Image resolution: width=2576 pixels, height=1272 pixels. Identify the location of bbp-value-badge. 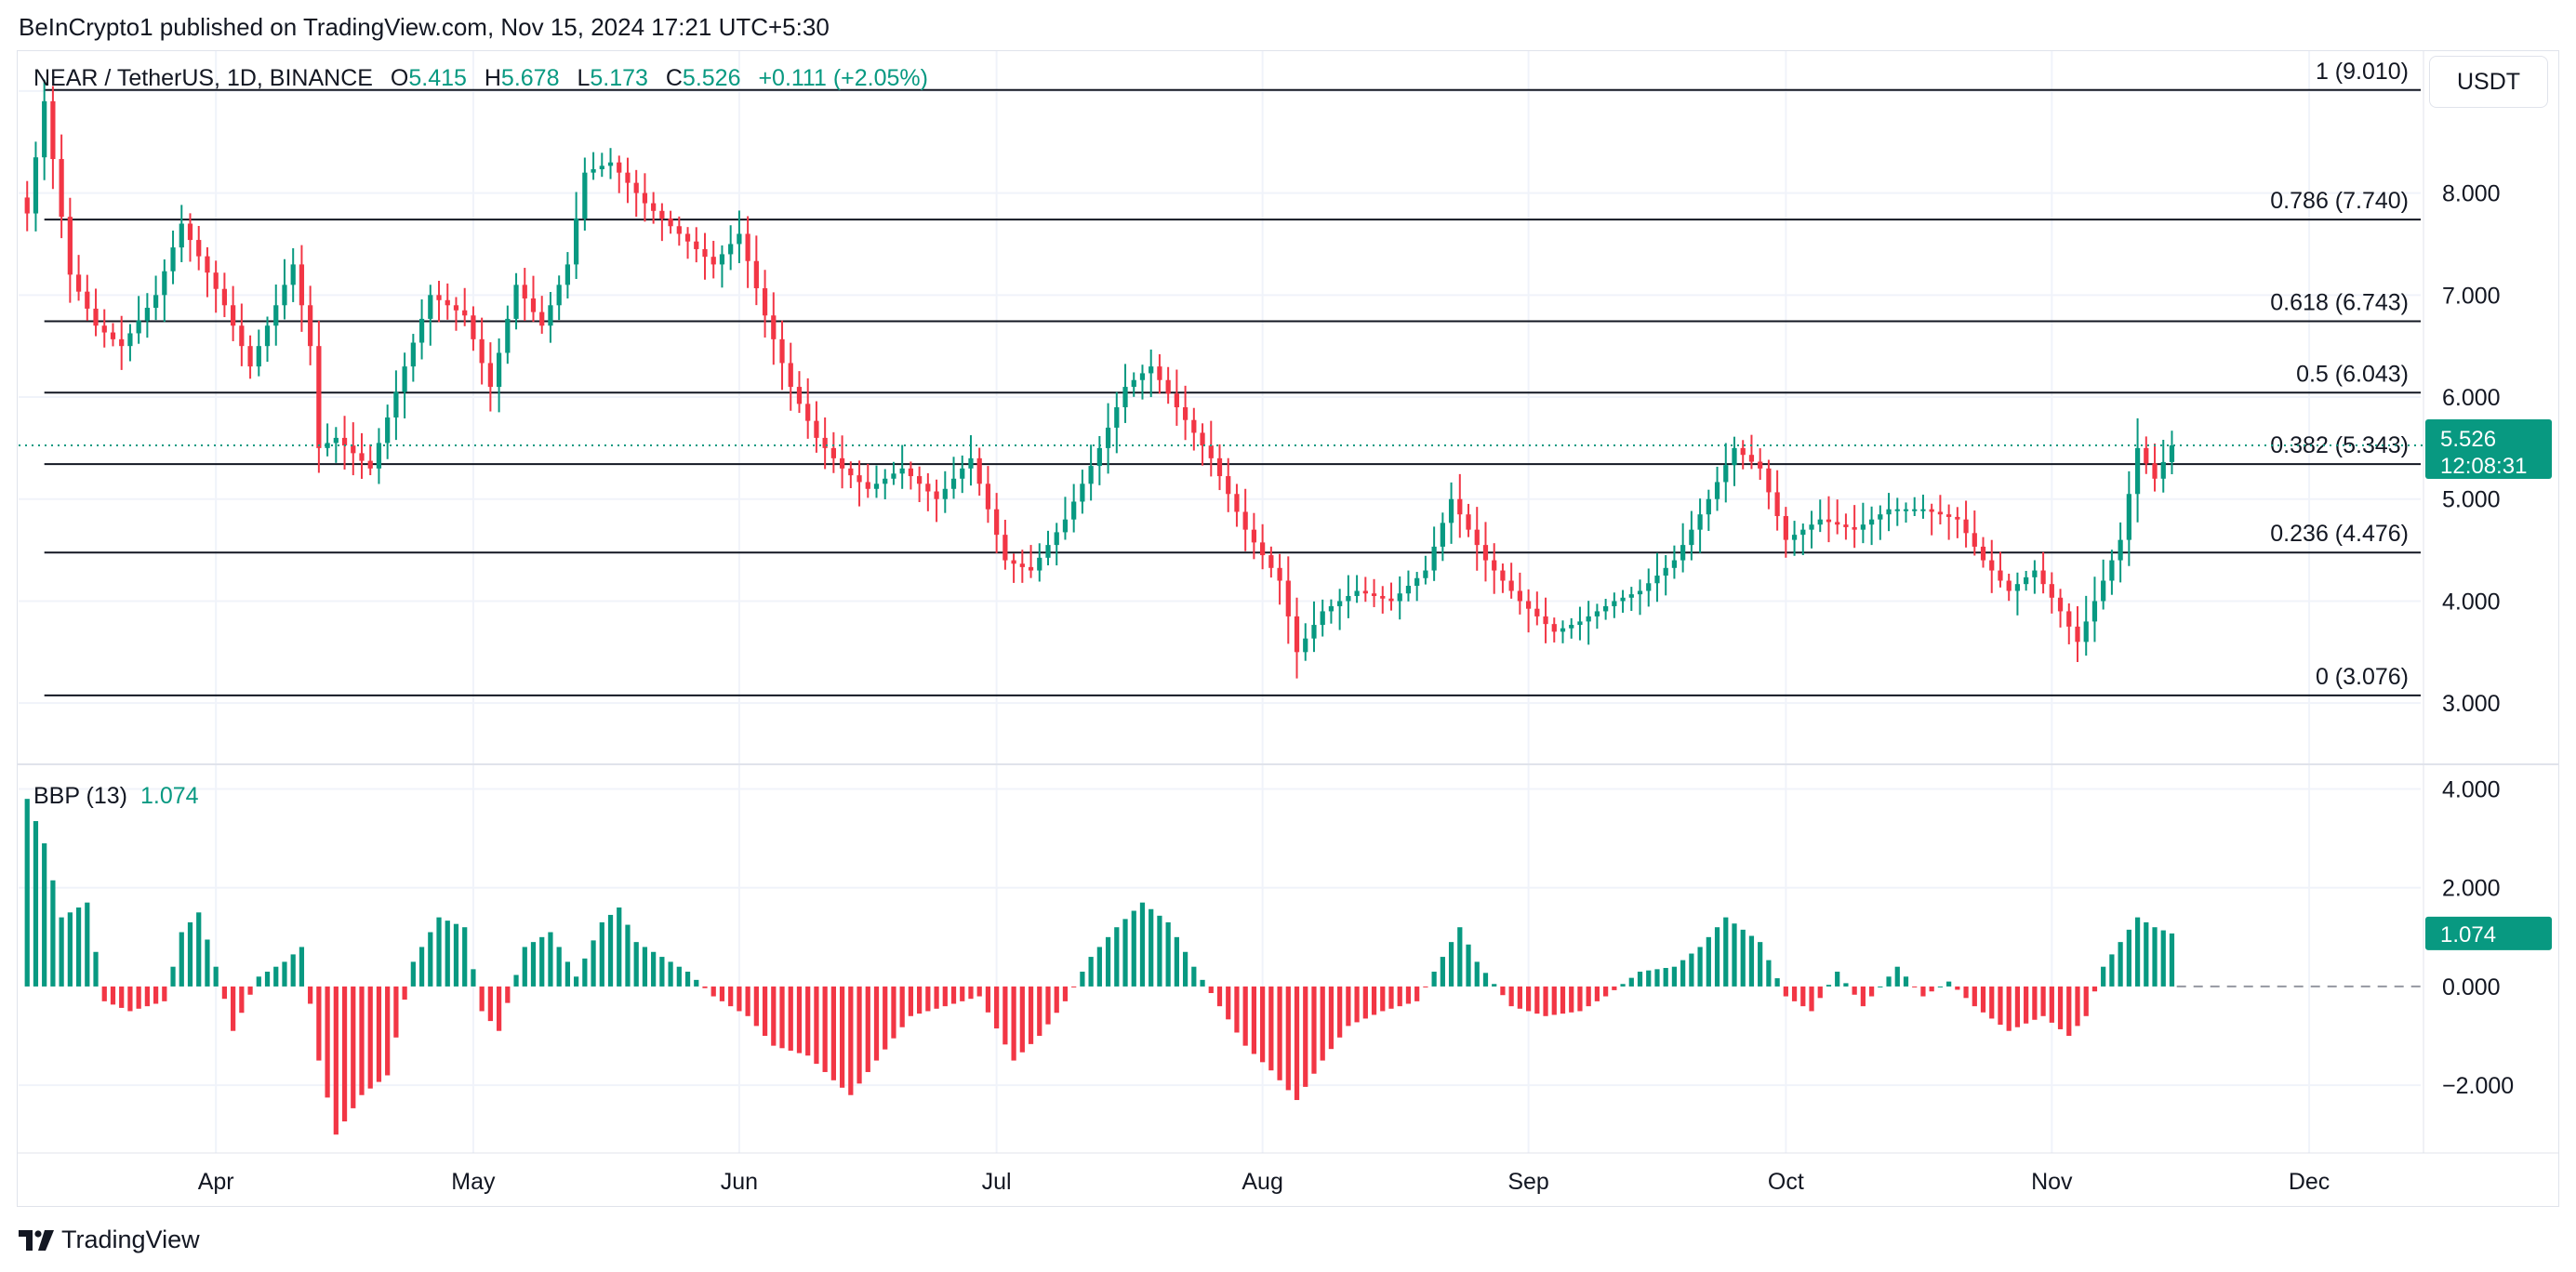
(2488, 933).